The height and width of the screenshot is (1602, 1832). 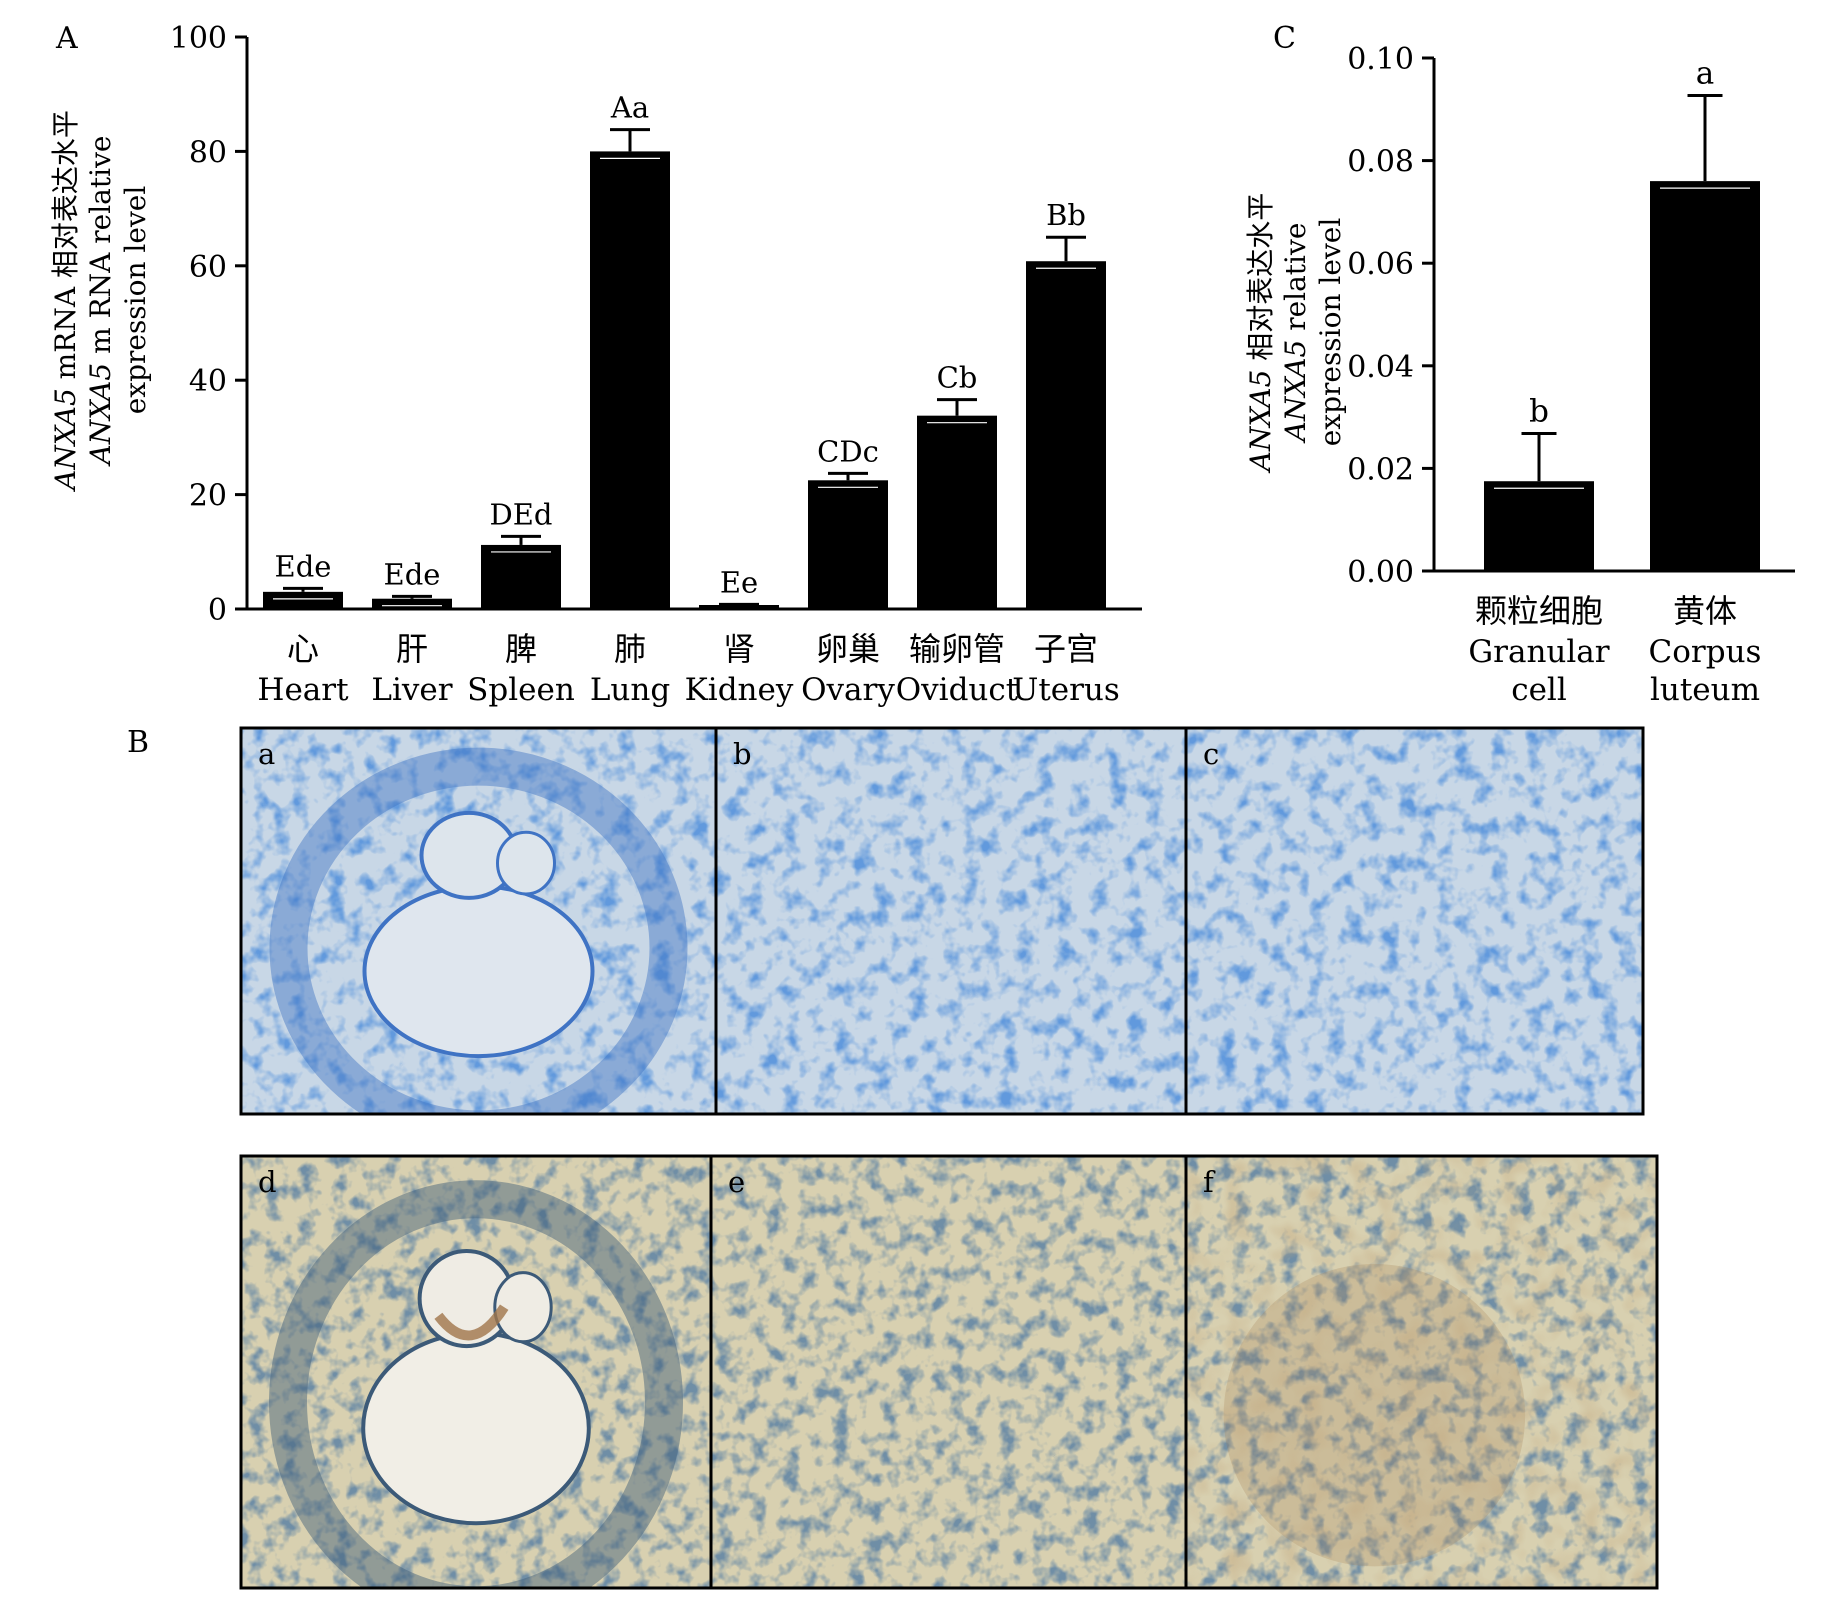 I want to click on micrograph-label: e, so click(x=736, y=1182).